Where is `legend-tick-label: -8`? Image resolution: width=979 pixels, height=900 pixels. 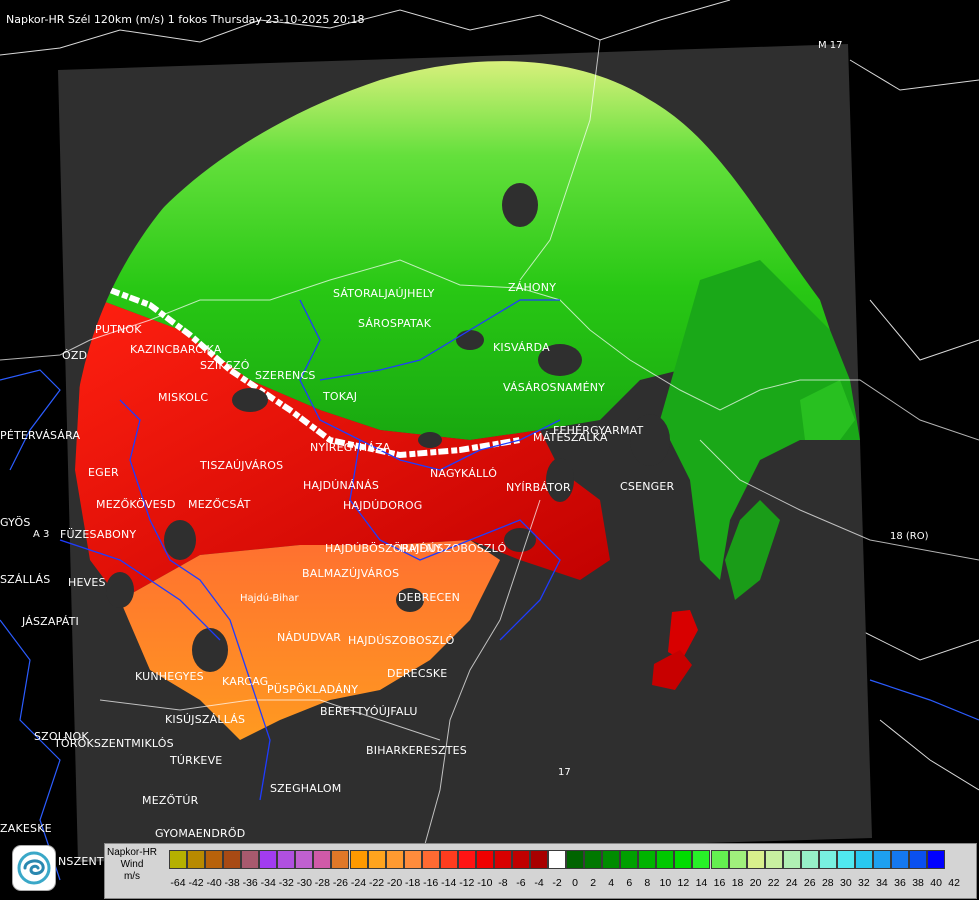
legend-tick-label: -8 is located at coordinates (503, 883).